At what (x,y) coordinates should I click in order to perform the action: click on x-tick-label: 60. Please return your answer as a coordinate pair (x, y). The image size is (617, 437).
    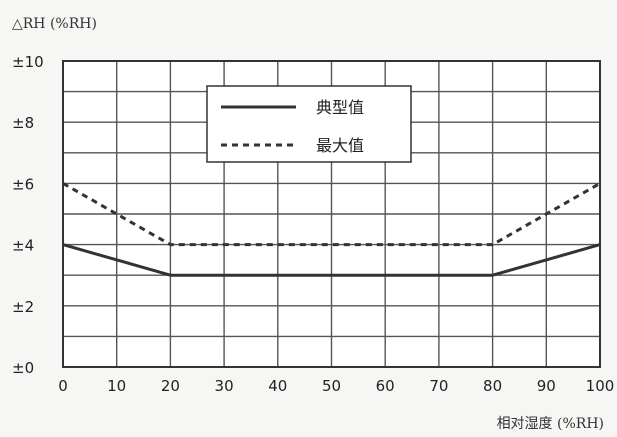
    Looking at the image, I should click on (385, 386).